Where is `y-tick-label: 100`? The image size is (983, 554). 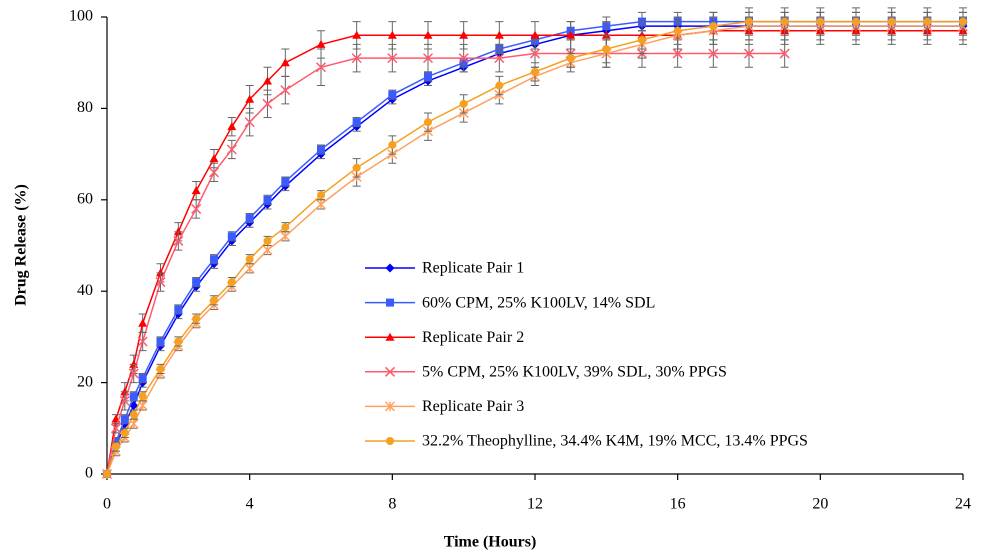
y-tick-label: 100 is located at coordinates (81, 16).